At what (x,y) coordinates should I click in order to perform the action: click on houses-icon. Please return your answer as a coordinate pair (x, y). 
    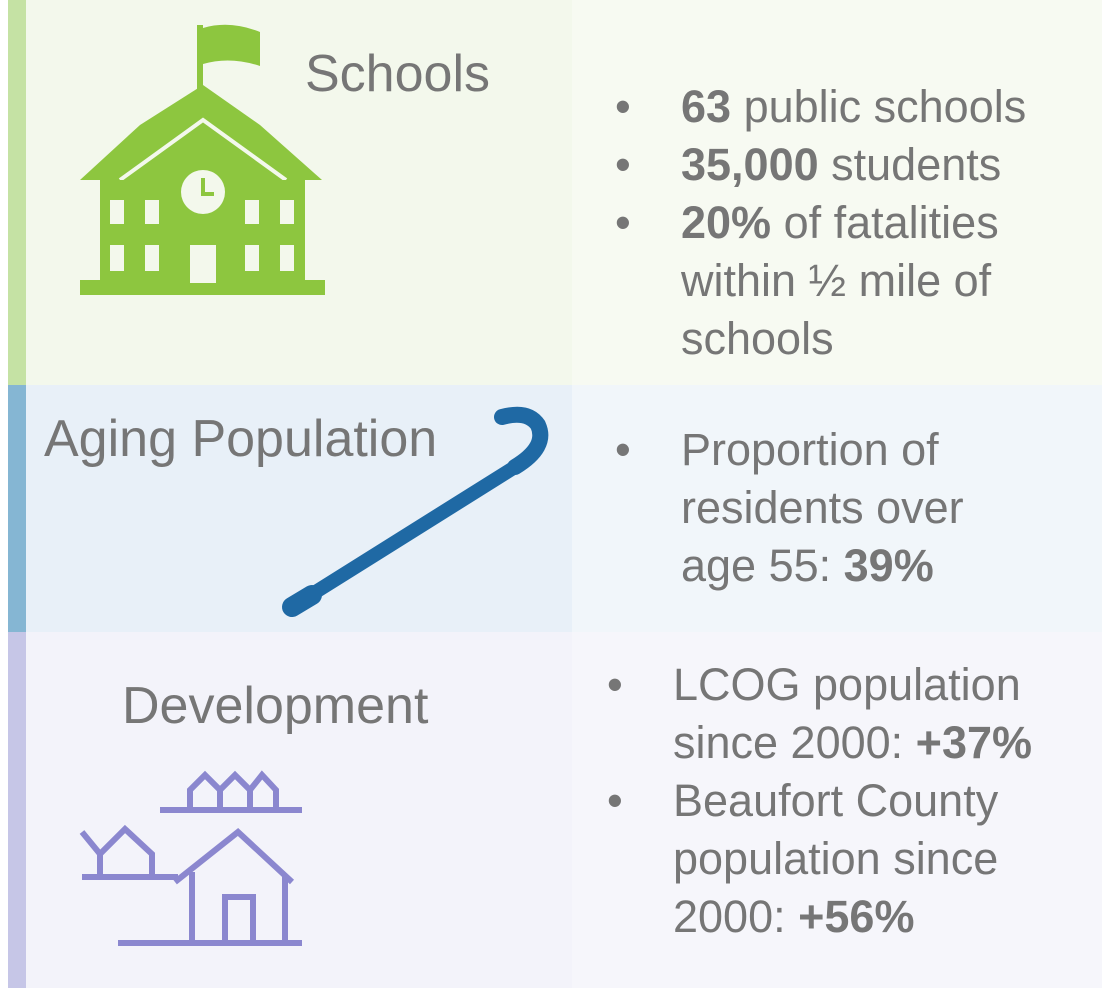
    Looking at the image, I should click on (190, 858).